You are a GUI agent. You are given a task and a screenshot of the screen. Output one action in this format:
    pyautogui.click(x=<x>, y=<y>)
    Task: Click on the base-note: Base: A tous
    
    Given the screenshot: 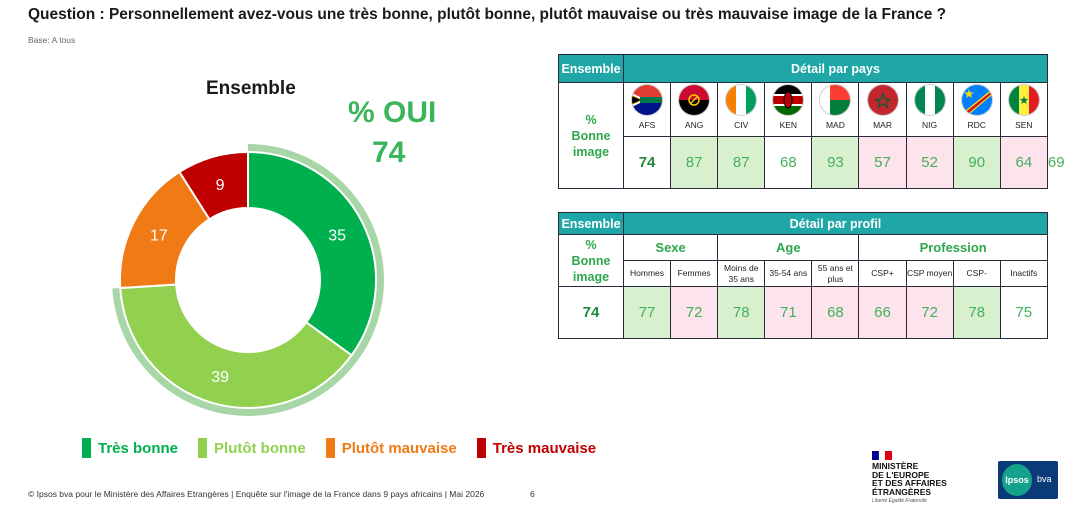 What is the action you would take?
    pyautogui.click(x=52, y=40)
    